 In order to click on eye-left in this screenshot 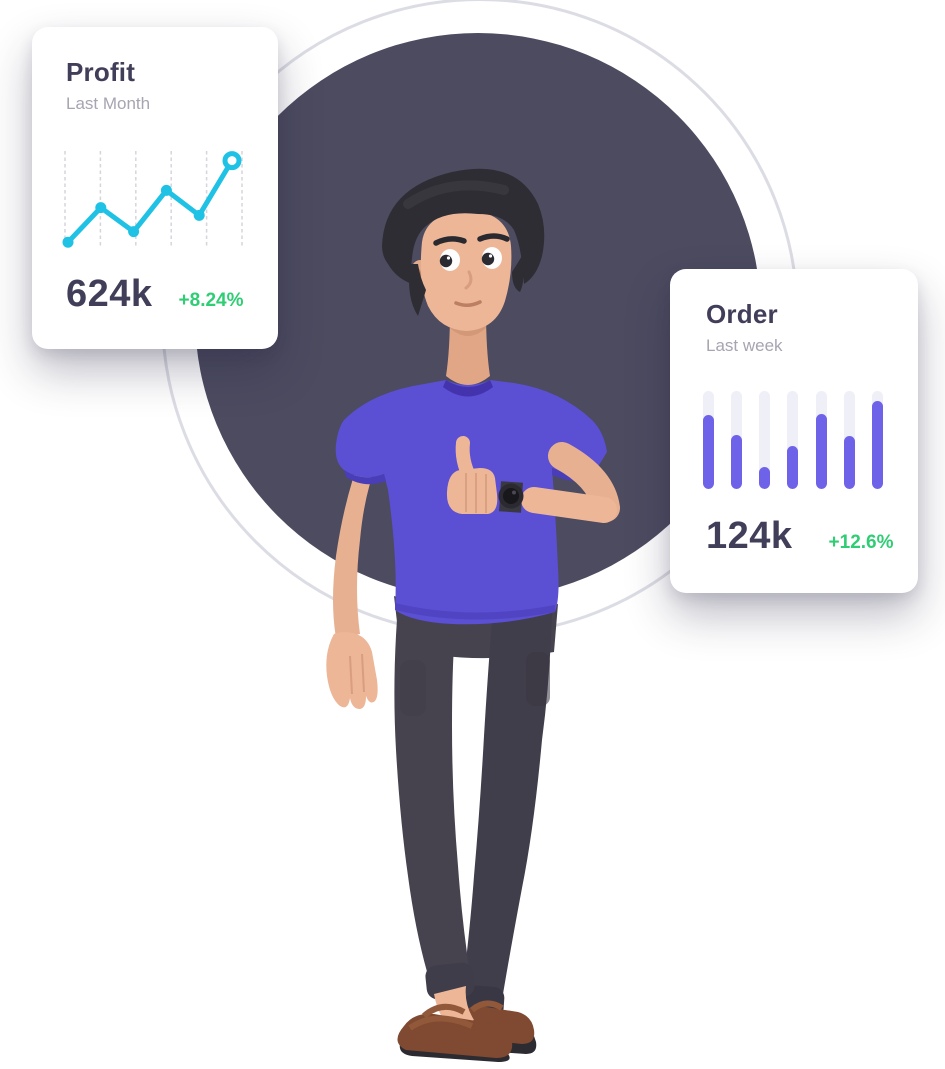, I will do `click(446, 261)`.